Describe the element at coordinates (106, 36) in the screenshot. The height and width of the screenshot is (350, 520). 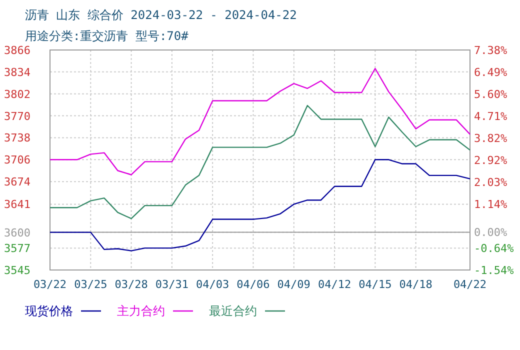
I see `subtitle: 用途分类:重交沥青 型号:70#` at that location.